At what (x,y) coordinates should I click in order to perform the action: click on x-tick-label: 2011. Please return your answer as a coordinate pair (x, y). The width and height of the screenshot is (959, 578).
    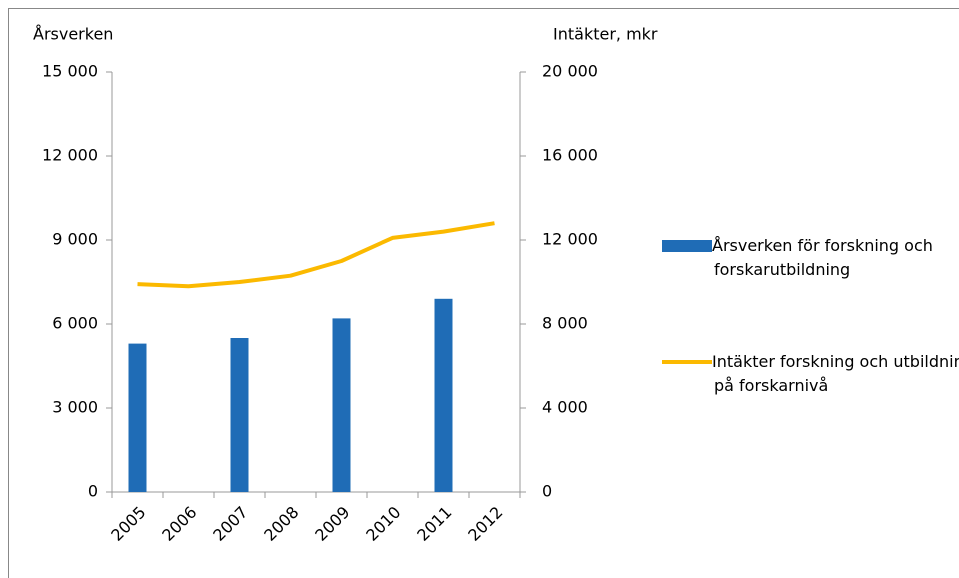
    Looking at the image, I should click on (434, 524).